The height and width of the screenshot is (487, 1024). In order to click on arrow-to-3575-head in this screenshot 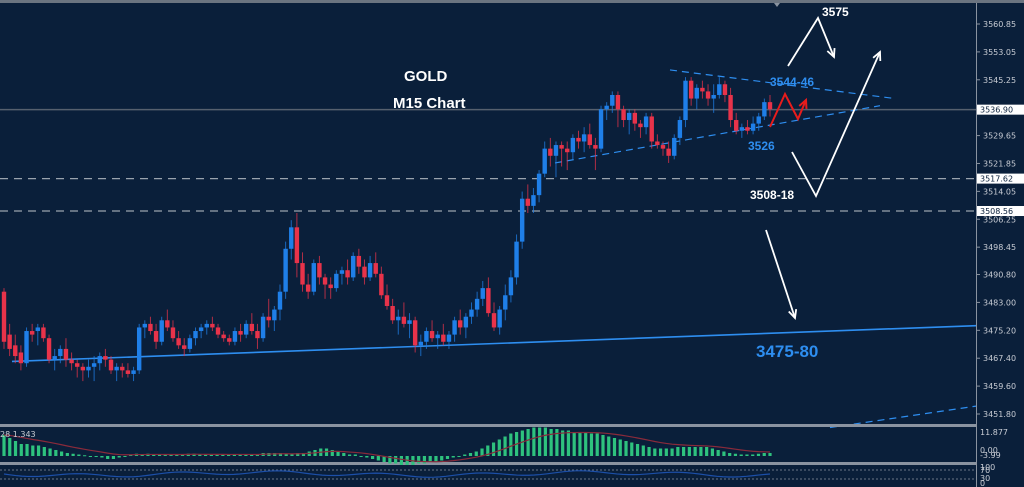, I will do `click(831, 53)`.